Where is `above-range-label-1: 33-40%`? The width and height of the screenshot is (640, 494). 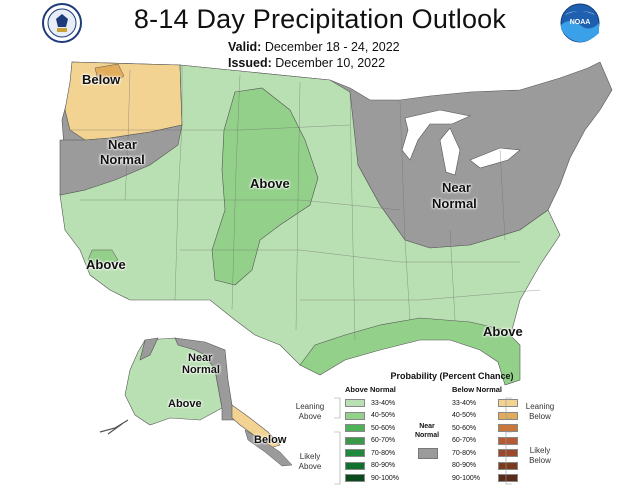 above-range-label-1: 33-40% is located at coordinates (383, 403).